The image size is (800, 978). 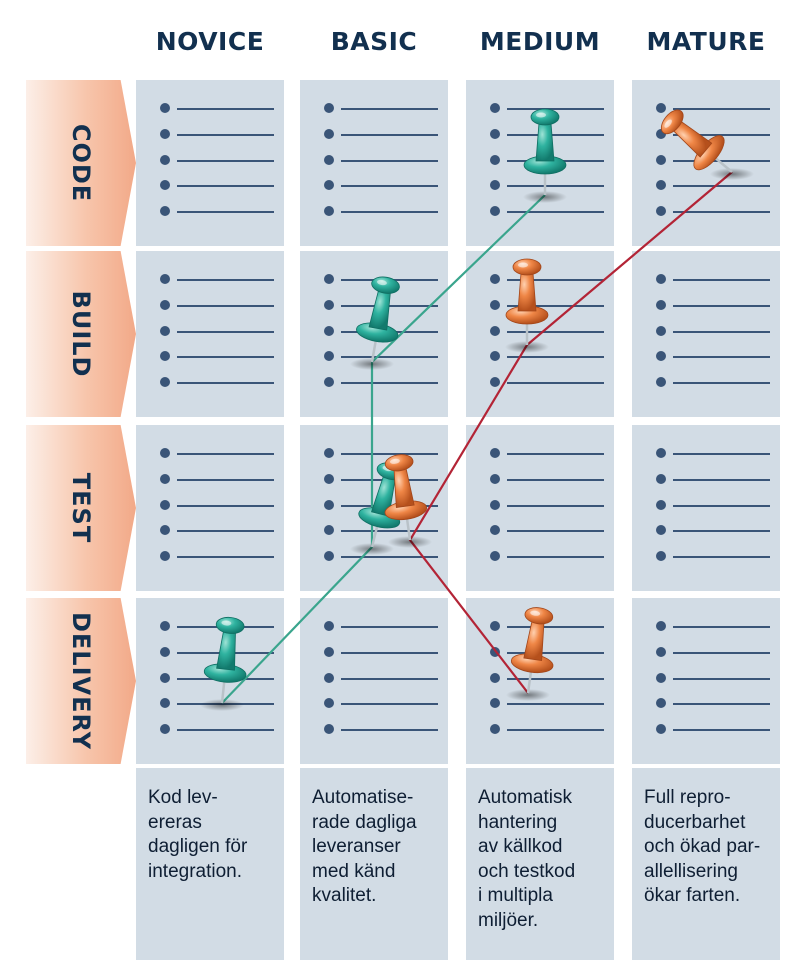 What do you see at coordinates (175, 822) in the screenshot?
I see `description-line: ereras` at bounding box center [175, 822].